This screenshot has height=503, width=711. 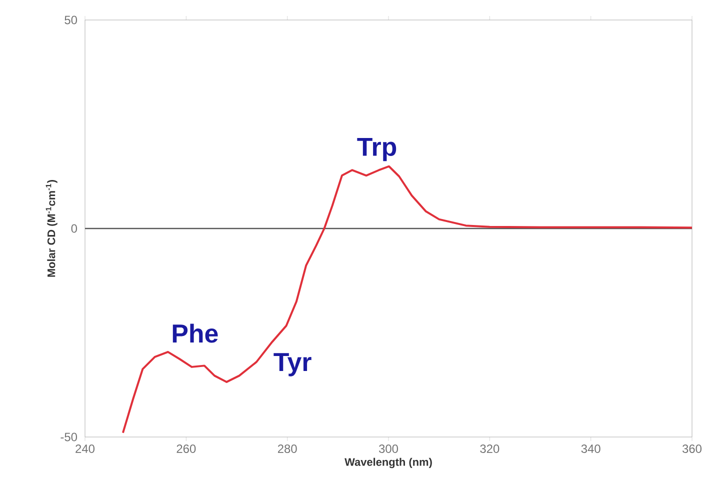 I want to click on x-tick-label: 360, so click(x=692, y=448).